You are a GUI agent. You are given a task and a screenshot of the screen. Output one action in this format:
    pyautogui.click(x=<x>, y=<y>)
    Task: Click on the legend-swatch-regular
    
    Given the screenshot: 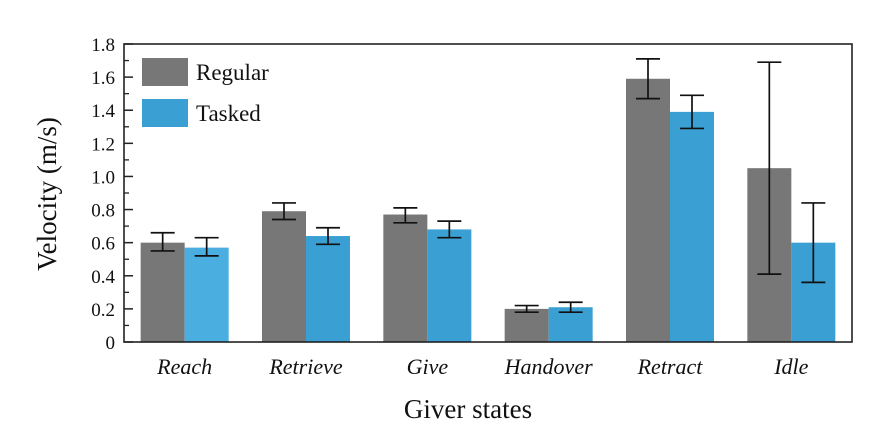 What is the action you would take?
    pyautogui.click(x=165, y=72)
    